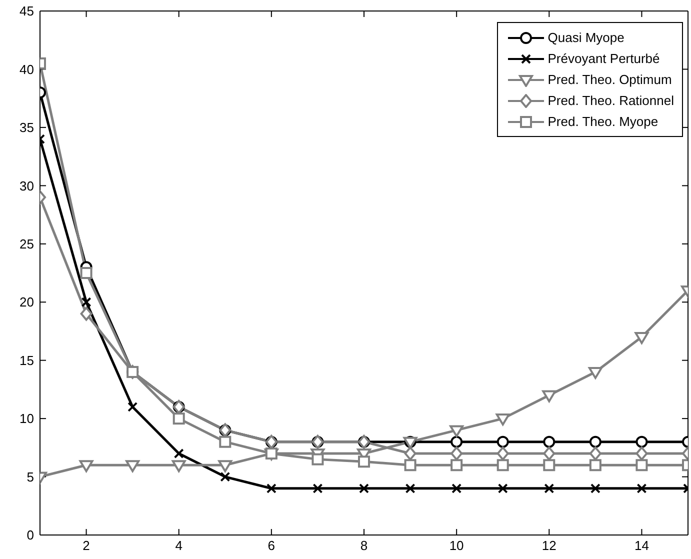 The image size is (691, 559). Describe the element at coordinates (456, 546) in the screenshot. I see `x-tick-label: 10` at that location.